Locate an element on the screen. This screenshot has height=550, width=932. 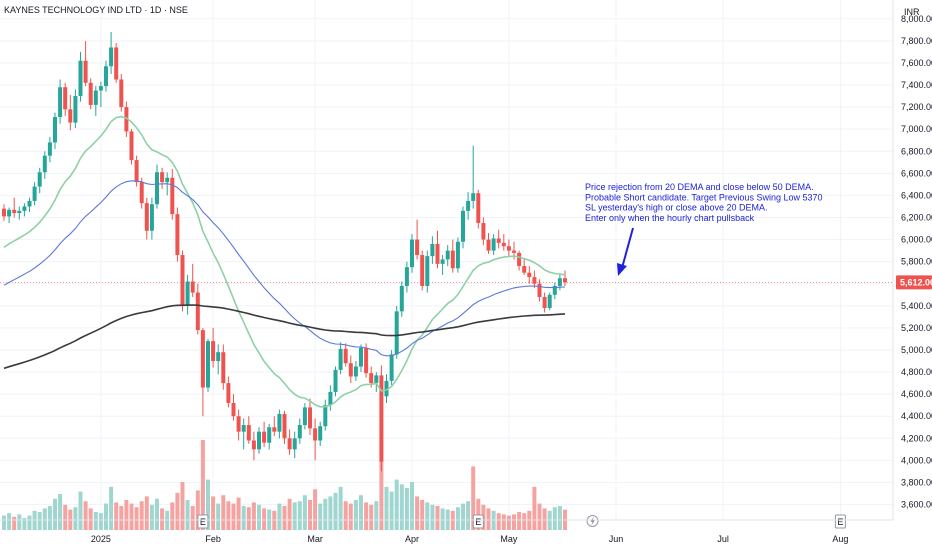
last-price-tag: 5,612.00 is located at coordinates (914, 282).